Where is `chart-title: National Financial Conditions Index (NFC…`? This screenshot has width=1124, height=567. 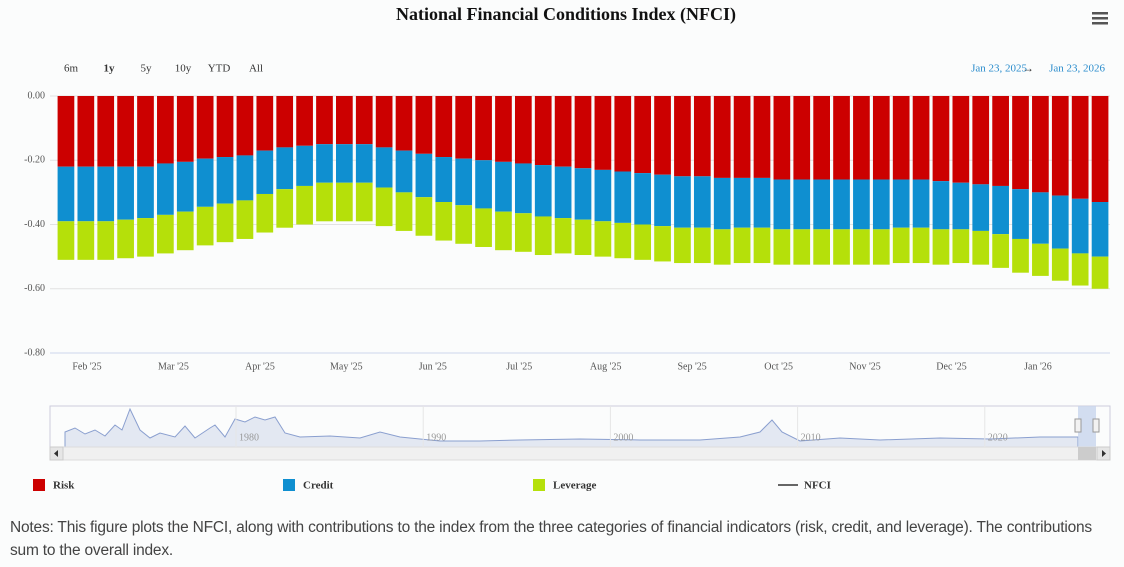
chart-title: National Financial Conditions Index (NFC… is located at coordinates (566, 14).